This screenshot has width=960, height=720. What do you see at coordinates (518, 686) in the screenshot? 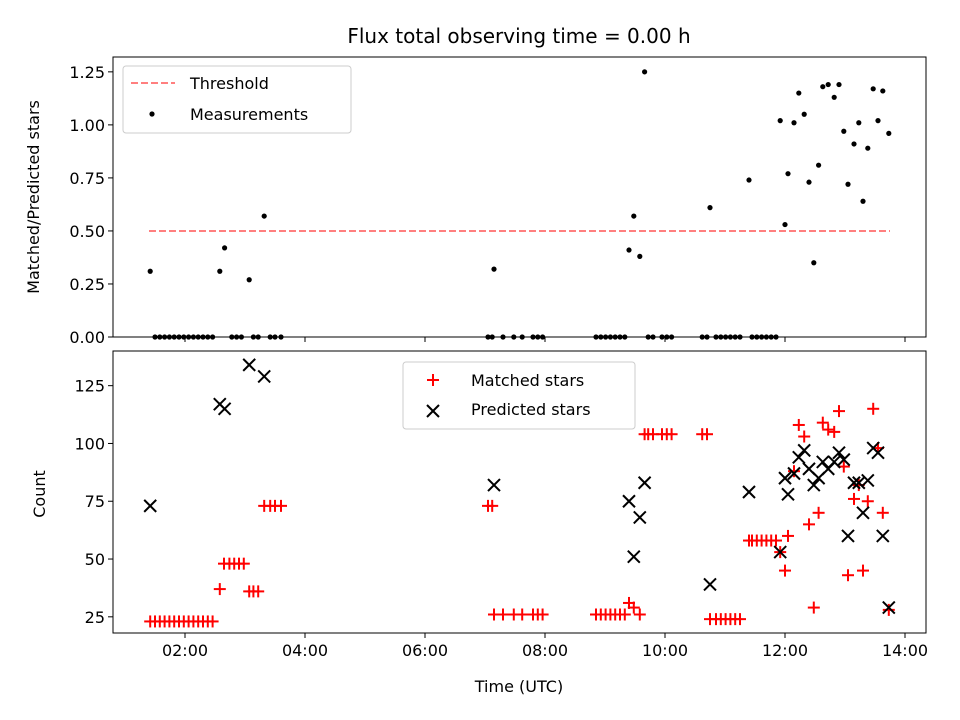
I see `bottom-x-axis-label: Time (UTC)` at bounding box center [518, 686].